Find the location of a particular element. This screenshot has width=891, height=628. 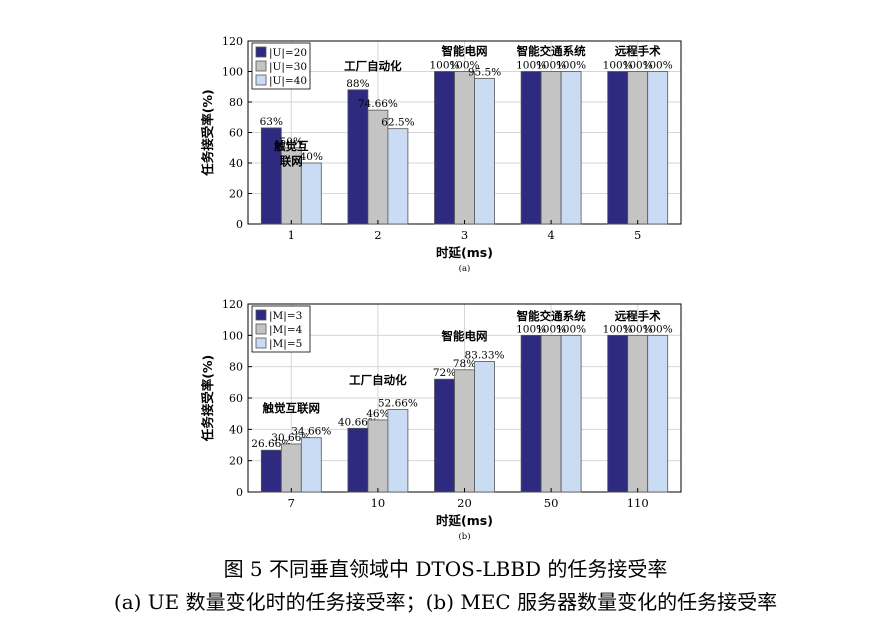

bar-value-label: 46% is located at coordinates (377, 414).